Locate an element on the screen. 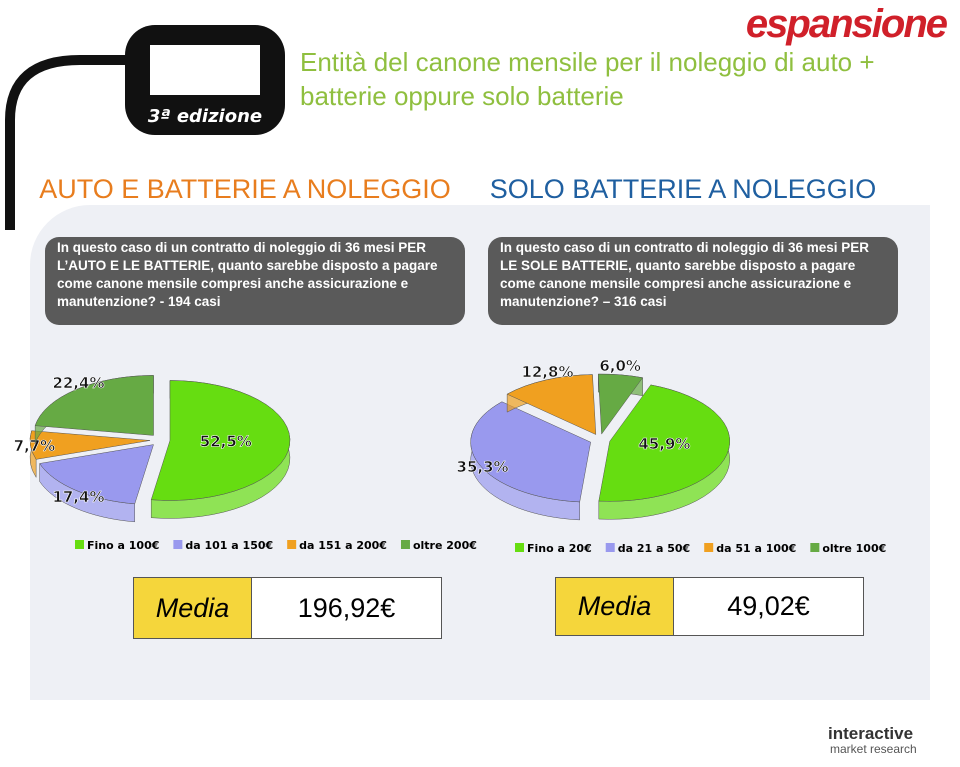 The height and width of the screenshot is (767, 960). panel-heading: AUTO E BATTERIE A NOLEGGIO is located at coordinates (245, 189).